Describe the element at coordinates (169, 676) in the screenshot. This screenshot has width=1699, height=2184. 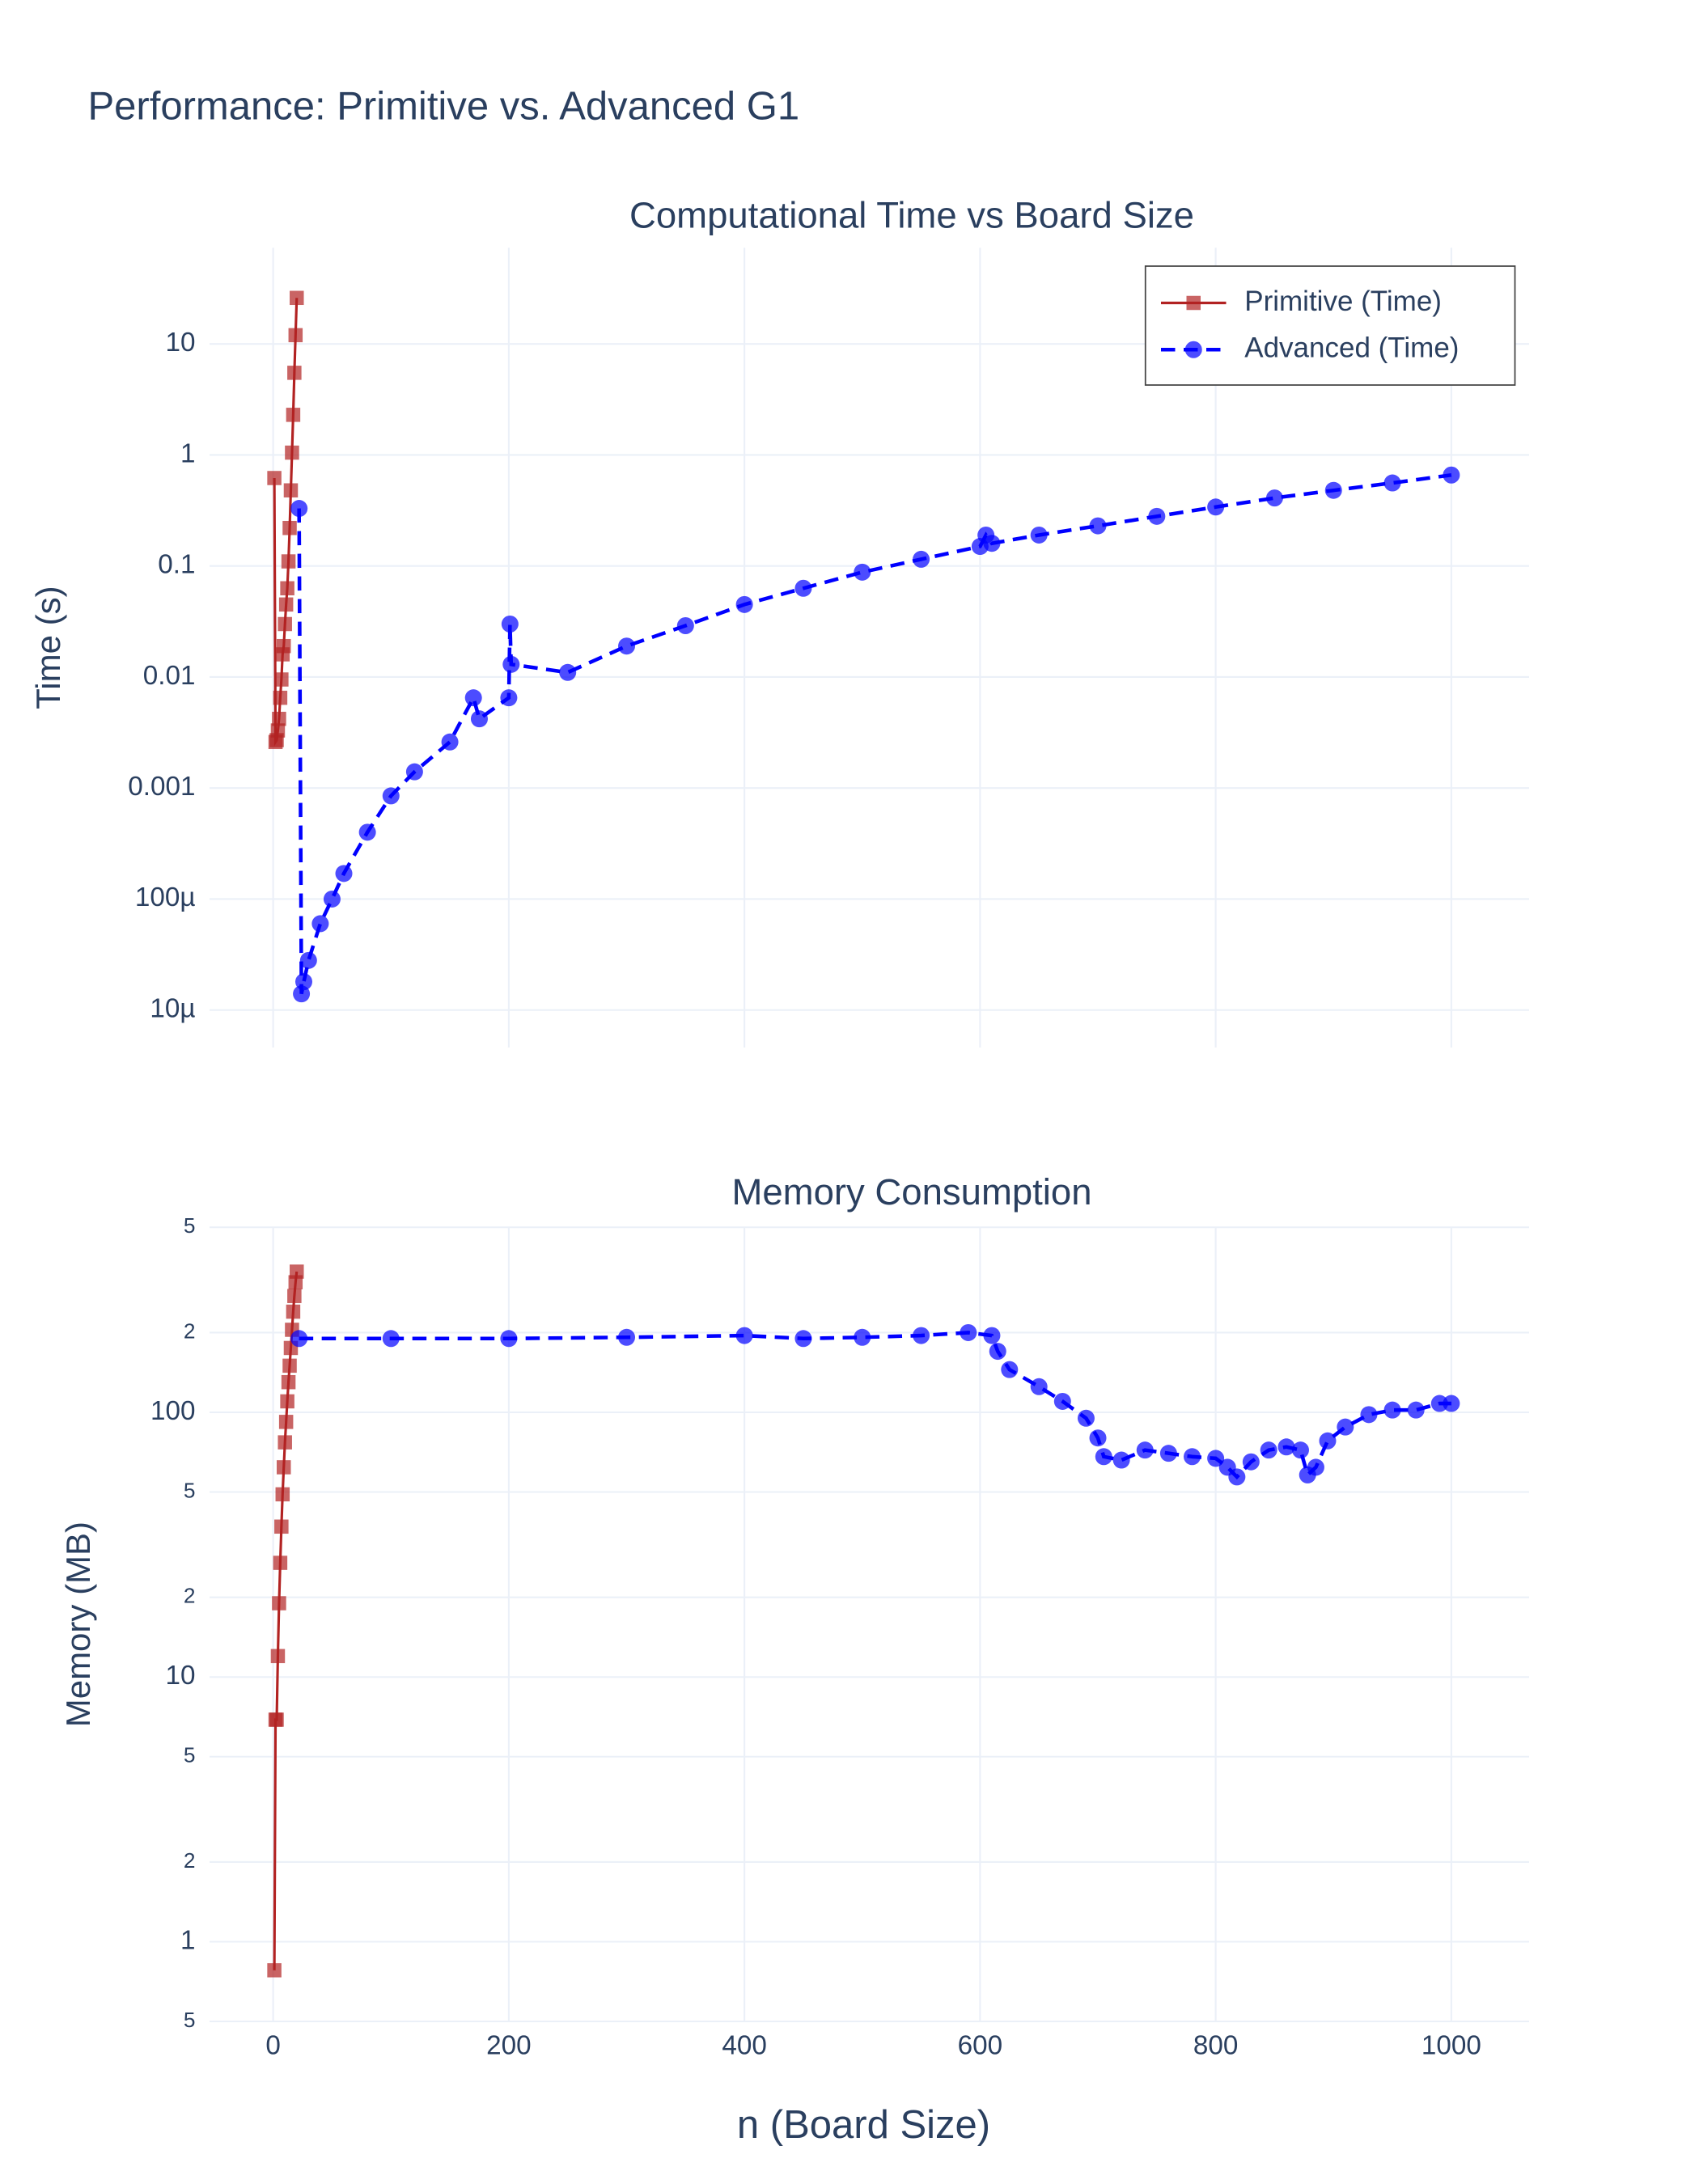
I see `y-tick-label: 0.01` at that location.